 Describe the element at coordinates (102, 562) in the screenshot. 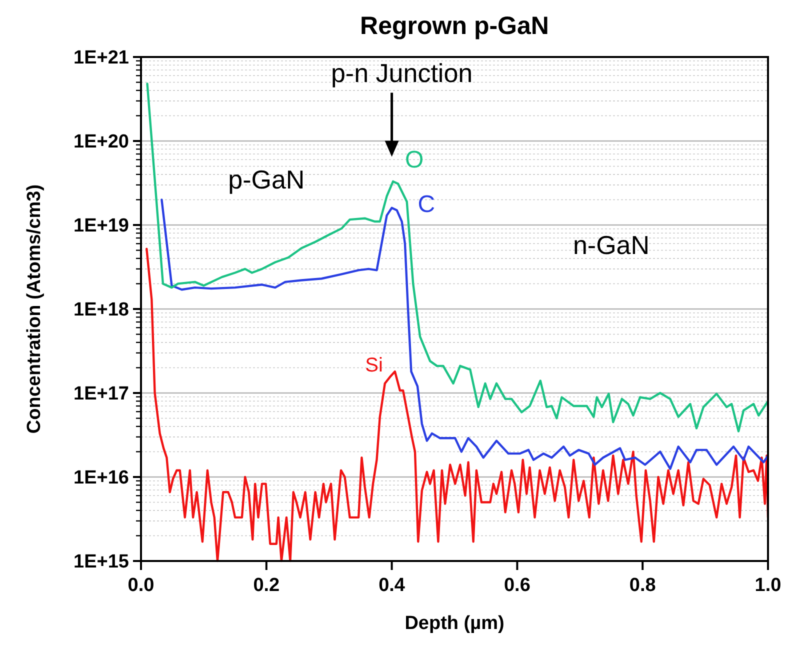

I see `y-tick-label: 1E+15` at that location.